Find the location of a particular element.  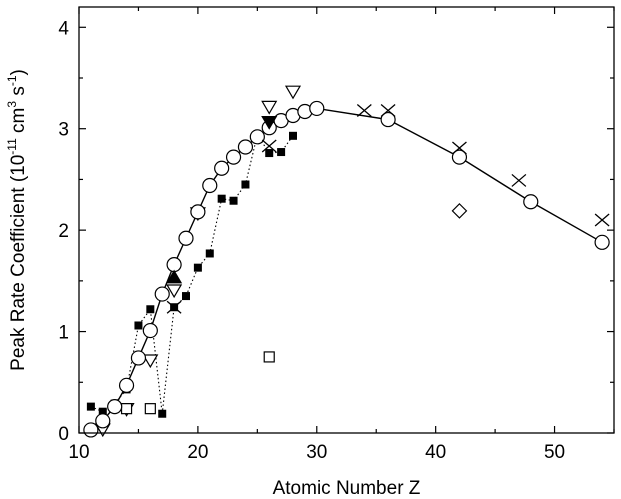

y-tick-label: 2 is located at coordinates (63, 231).